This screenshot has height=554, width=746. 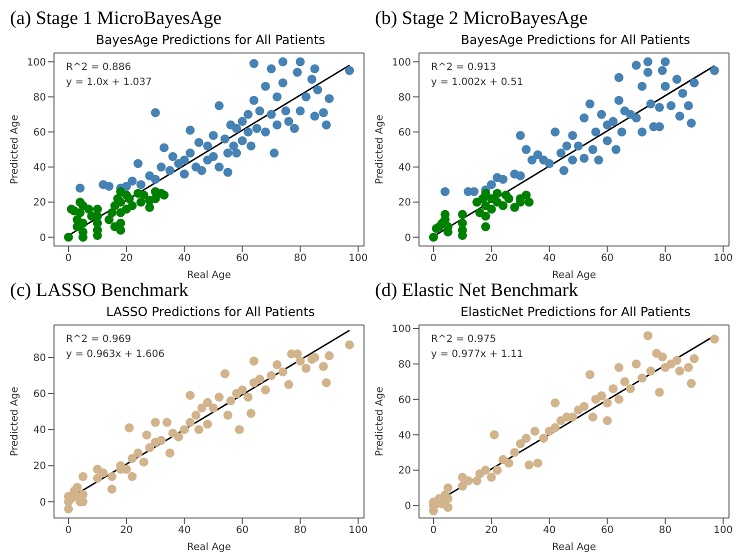 I want to click on chart-title: (a) Stage 1 MicroBayesAge, so click(x=116, y=19).